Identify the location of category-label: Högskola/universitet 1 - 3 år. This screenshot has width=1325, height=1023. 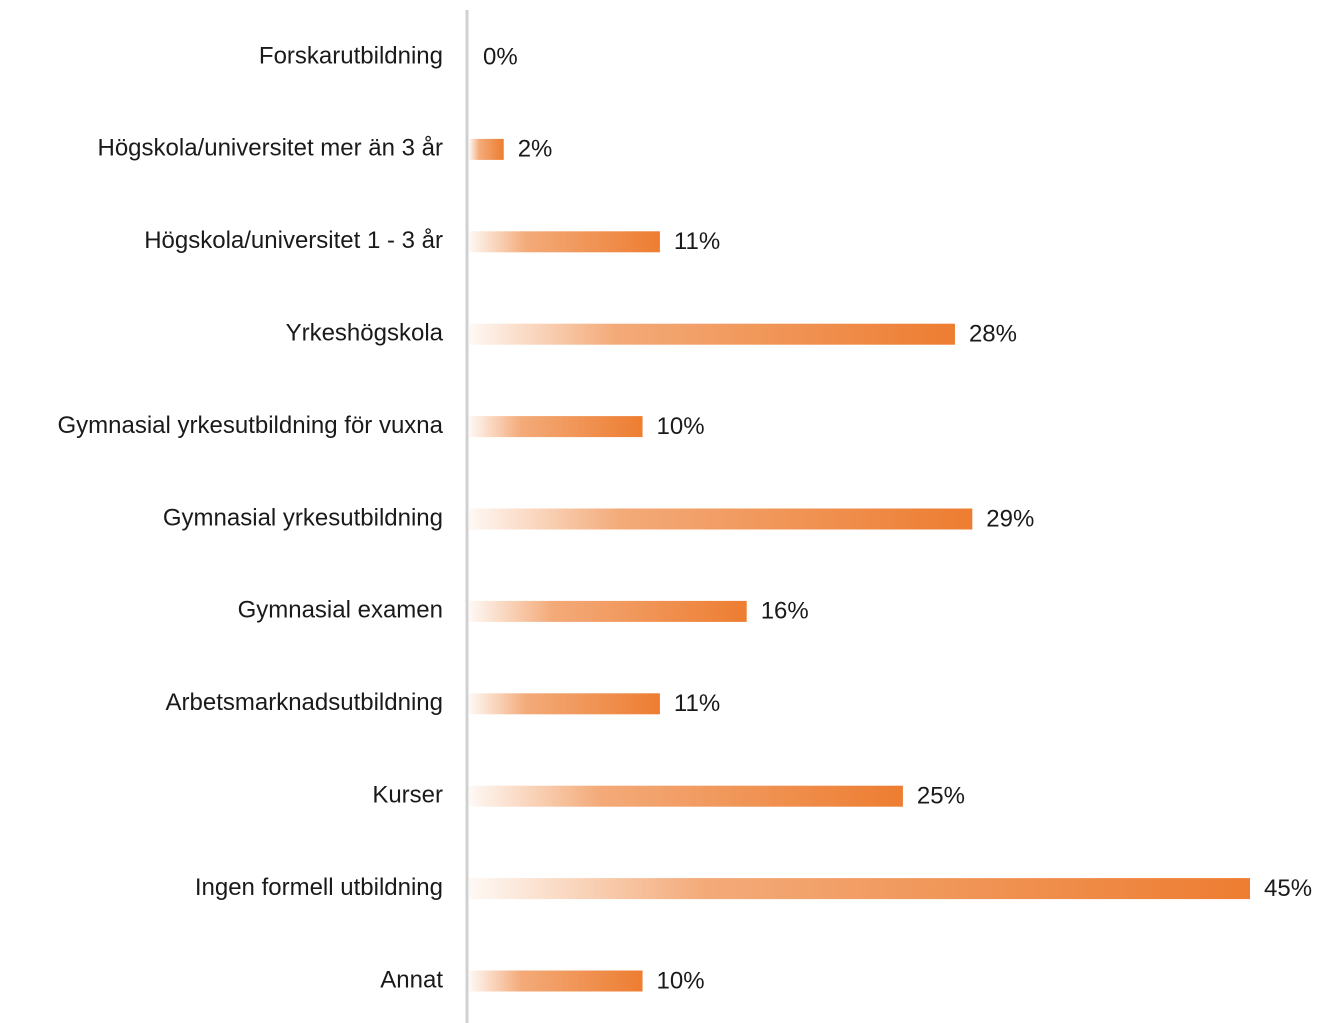
(293, 240).